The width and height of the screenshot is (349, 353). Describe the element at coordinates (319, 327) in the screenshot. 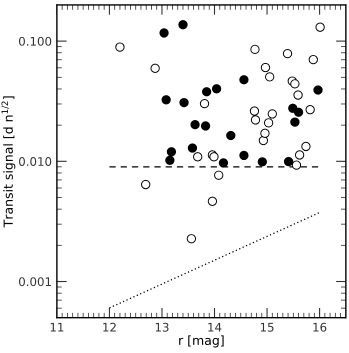

I see `x-tick-label: 16` at that location.